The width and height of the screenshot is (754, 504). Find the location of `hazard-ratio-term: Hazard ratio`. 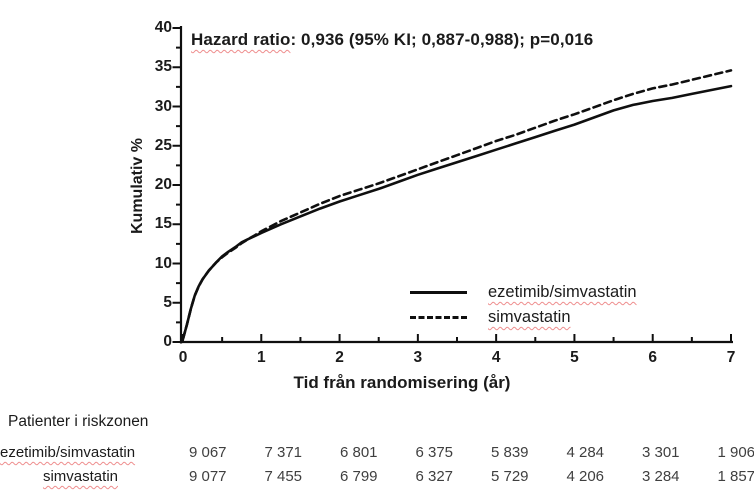

hazard-ratio-term: Hazard ratio is located at coordinates (241, 39).